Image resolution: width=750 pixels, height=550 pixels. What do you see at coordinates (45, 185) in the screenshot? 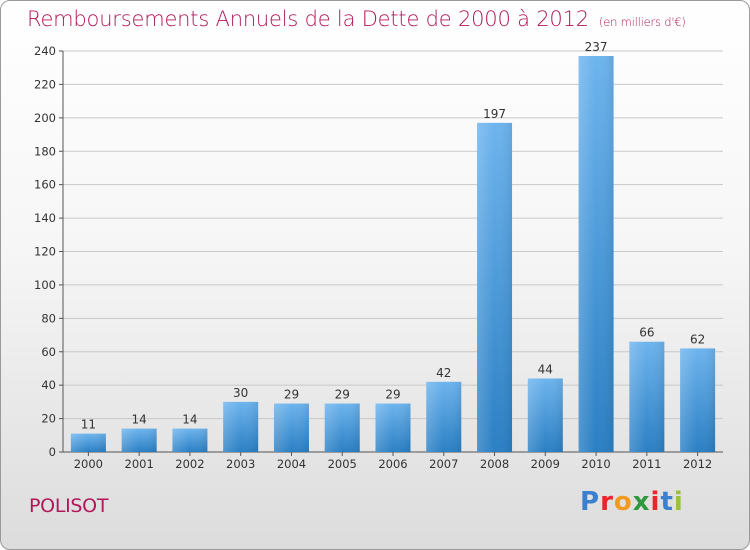
I see `y-tick-label: 160` at bounding box center [45, 185].